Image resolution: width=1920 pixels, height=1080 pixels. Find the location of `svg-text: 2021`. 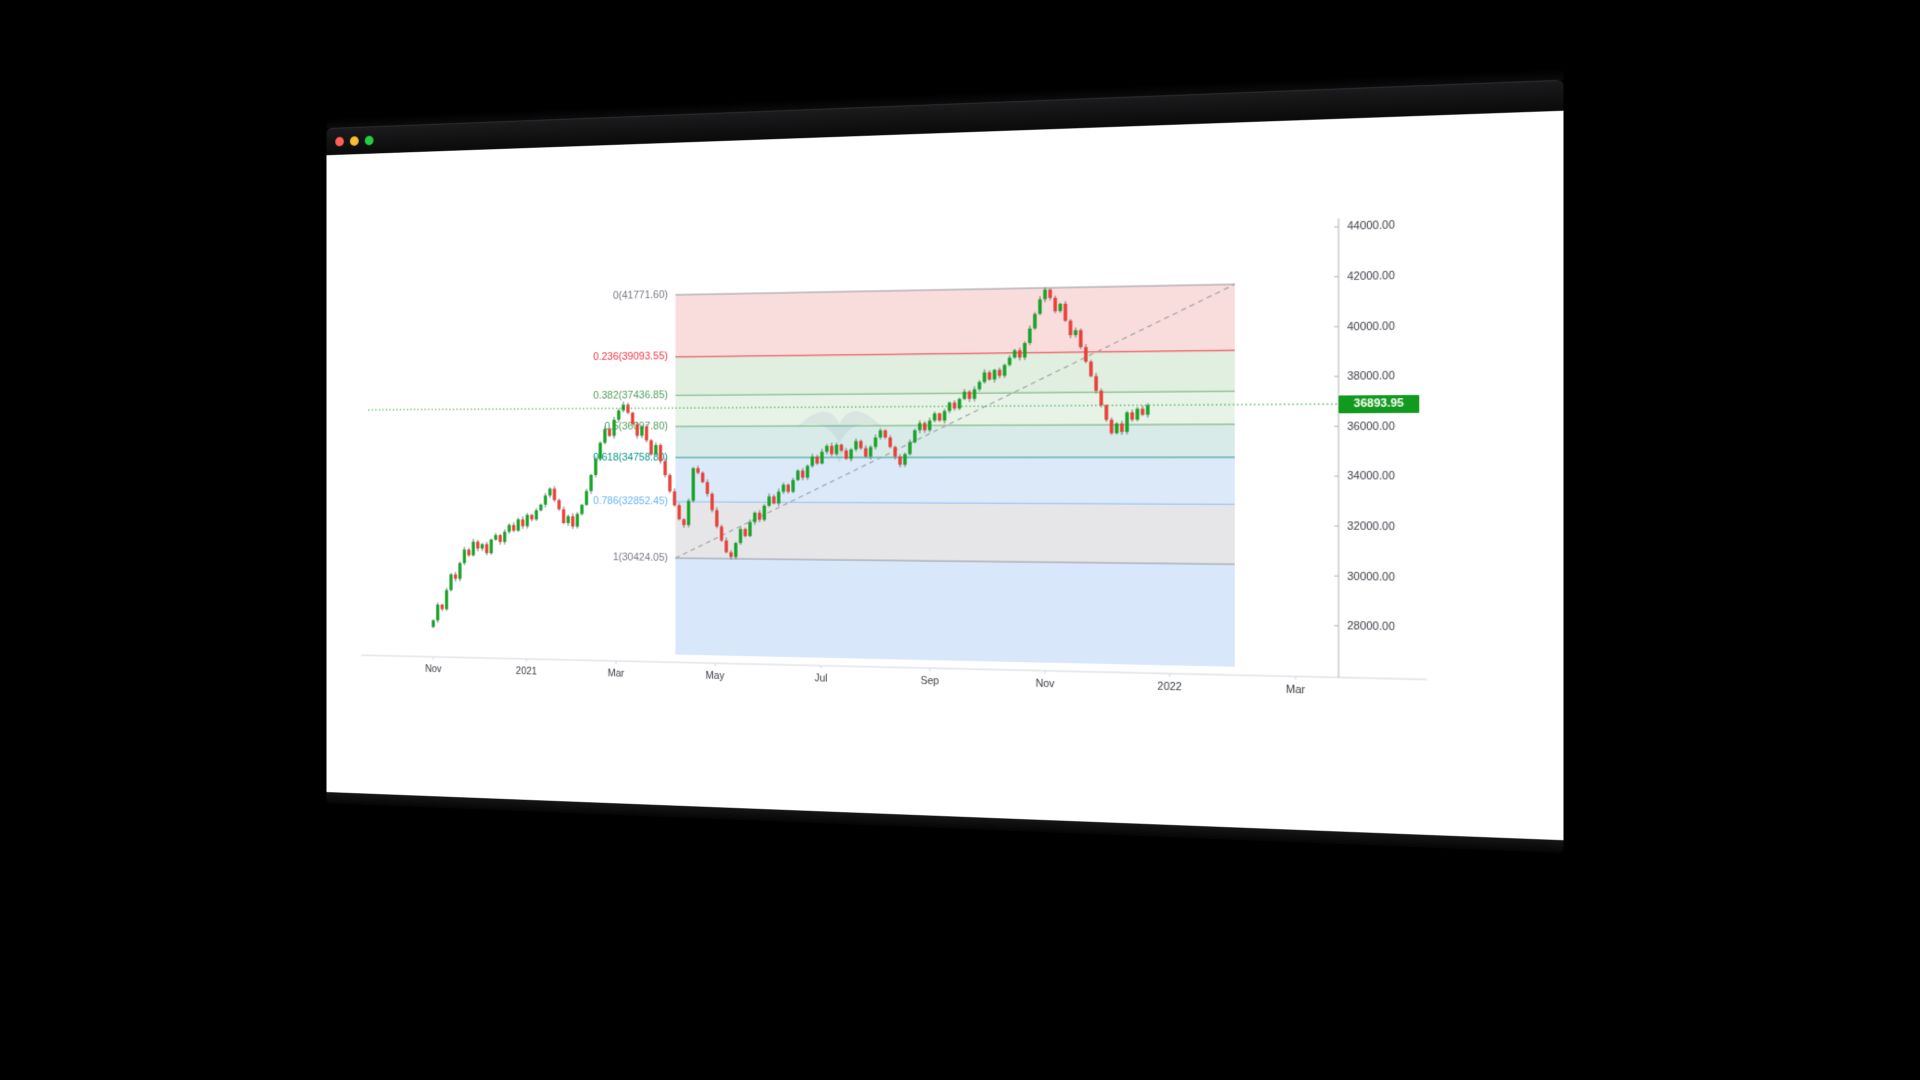

svg-text: 2021 is located at coordinates (526, 671).